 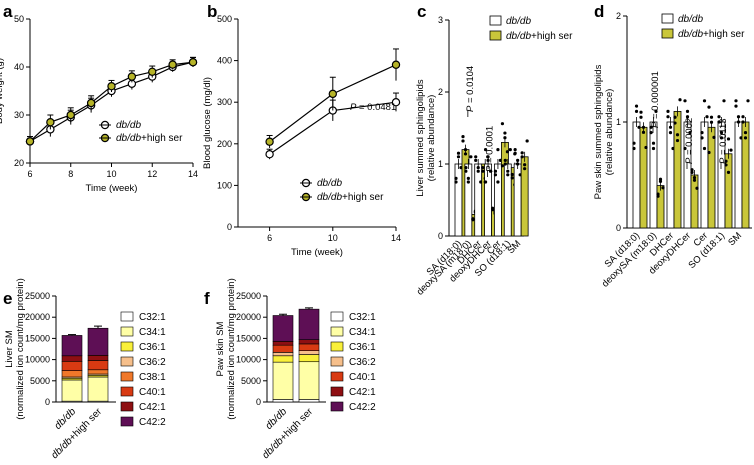 What do you see at coordinates (37, 338) in the screenshot?
I see `y-tick-label: 15000` at bounding box center [37, 338].